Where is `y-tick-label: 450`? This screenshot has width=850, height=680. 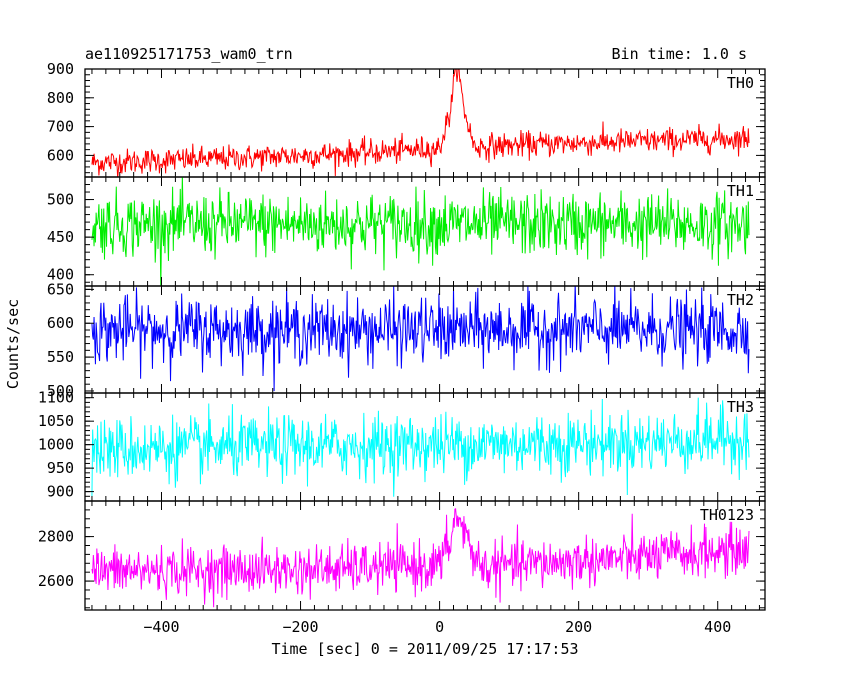
y-tick-label: 450 is located at coordinates (60, 237).